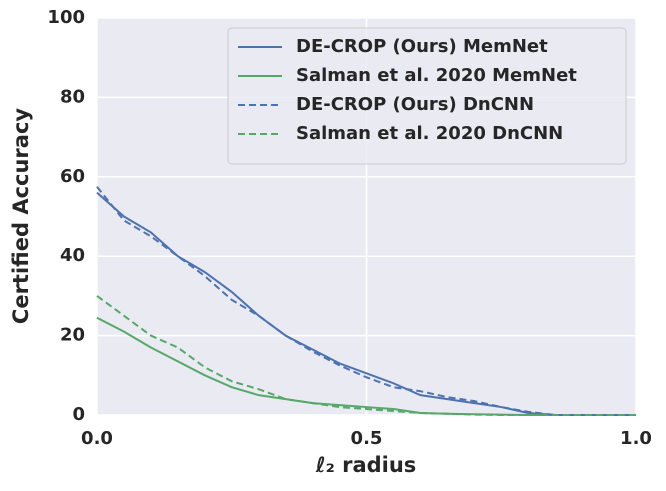 The width and height of the screenshot is (666, 491). I want to click on legend-label: Salman et al. 2020 DnCNN, so click(429, 133).